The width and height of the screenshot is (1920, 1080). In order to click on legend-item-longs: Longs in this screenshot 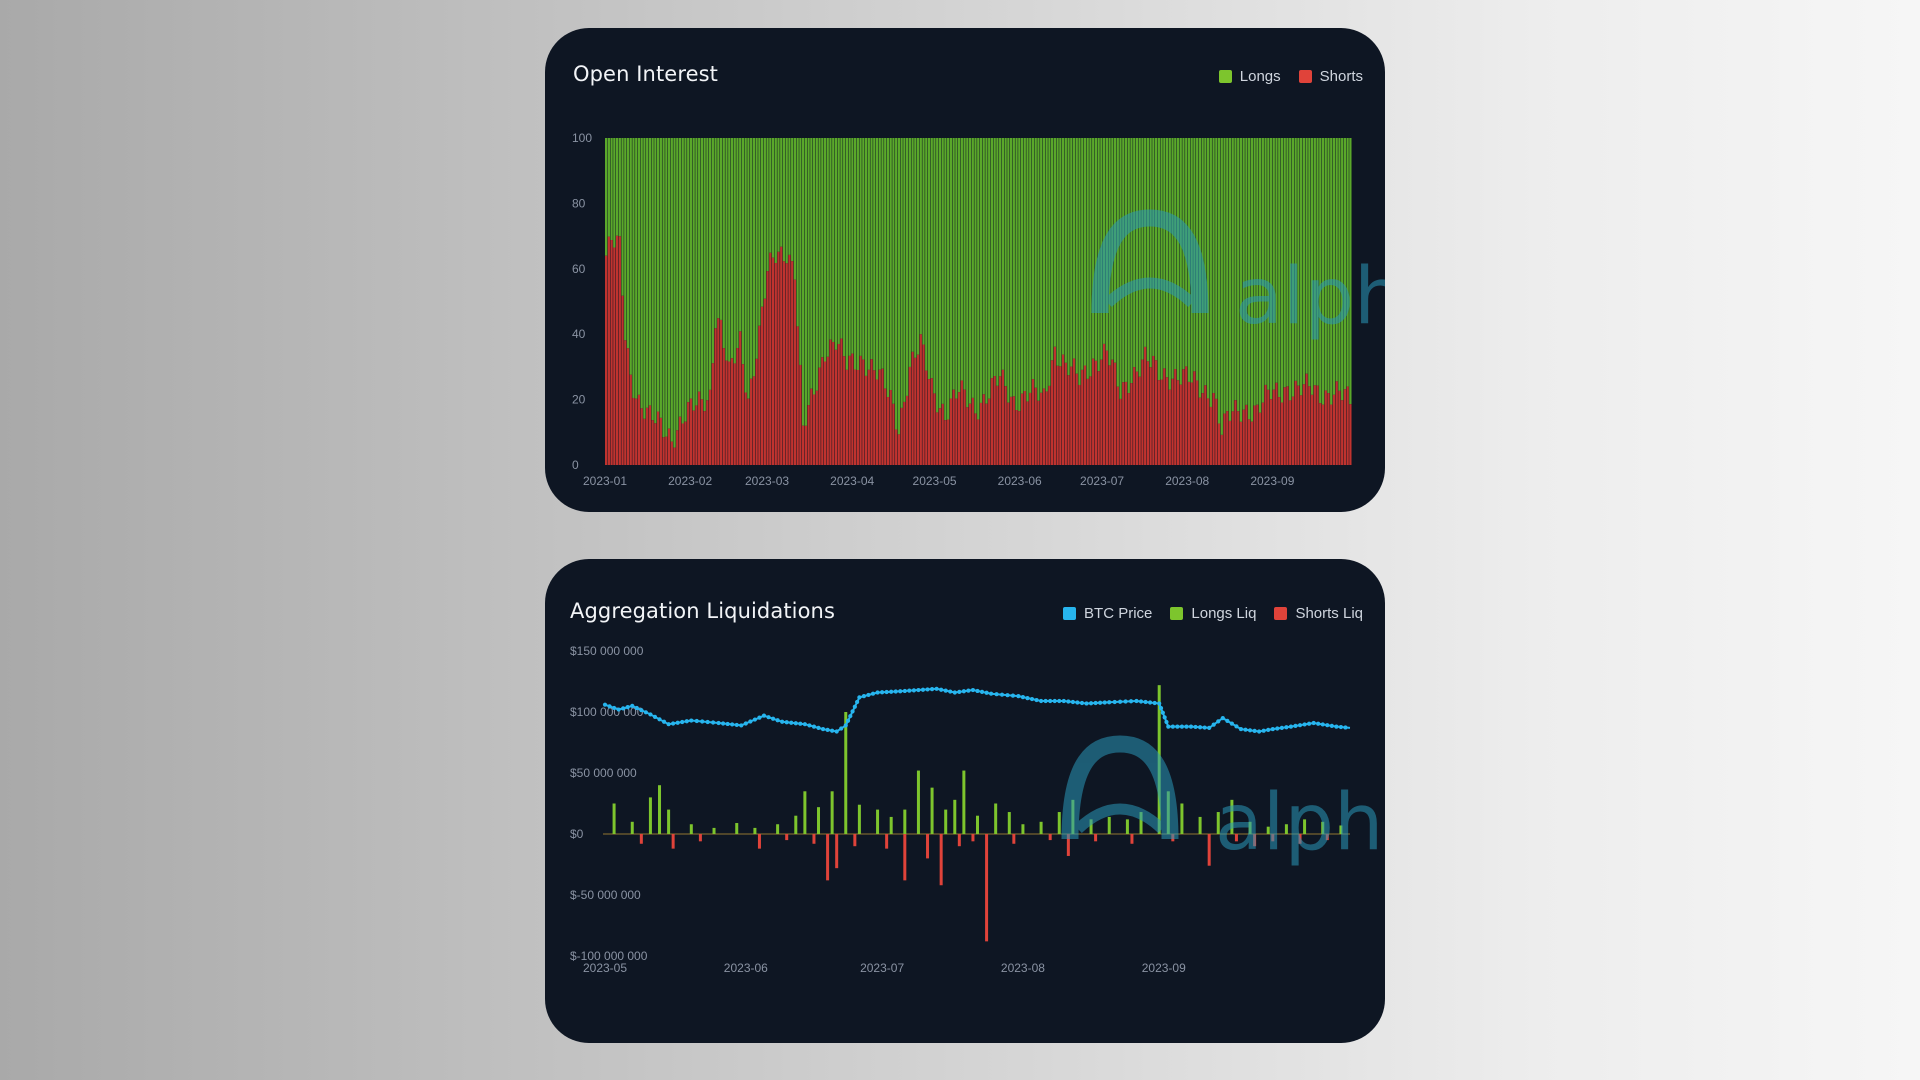, I will do `click(1249, 76)`.